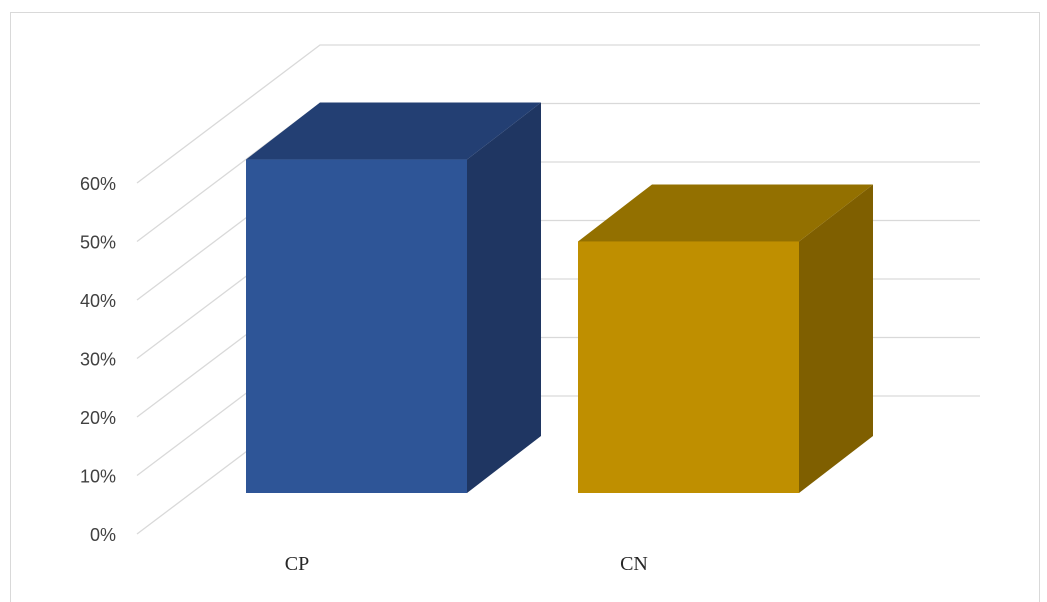 This screenshot has height=602, width=1047. What do you see at coordinates (98, 360) in the screenshot?
I see `y-tick-label: 30%` at bounding box center [98, 360].